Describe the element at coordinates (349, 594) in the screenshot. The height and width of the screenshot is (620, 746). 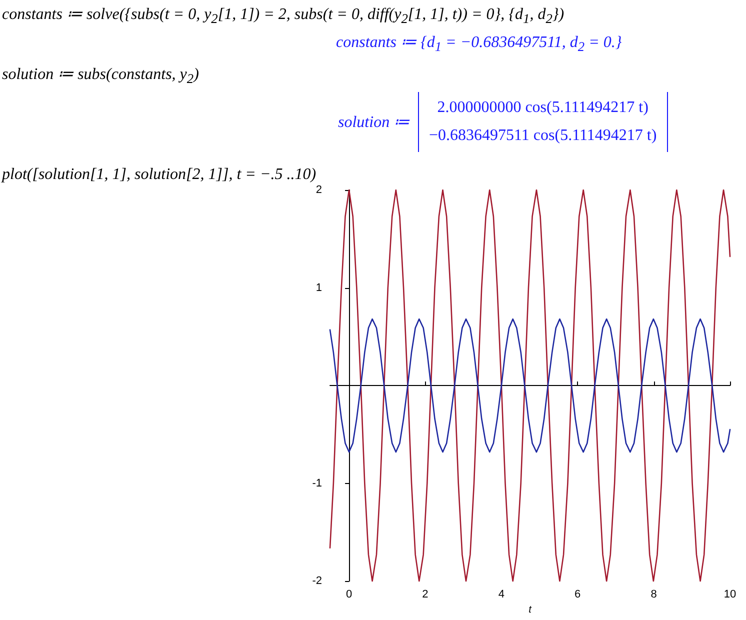
I see `x-tick-label: 0` at that location.